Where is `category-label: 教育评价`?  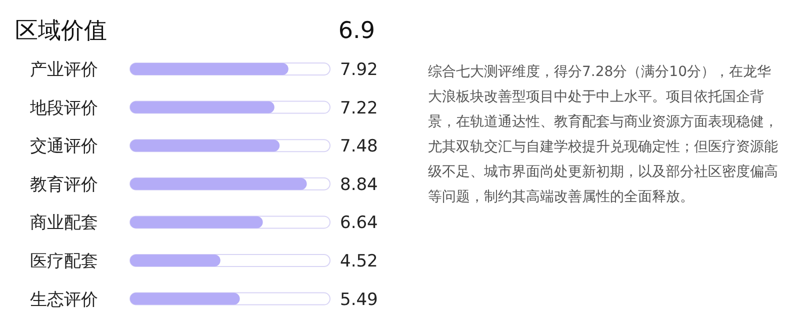
category-label: 教育评价 is located at coordinates (64, 184).